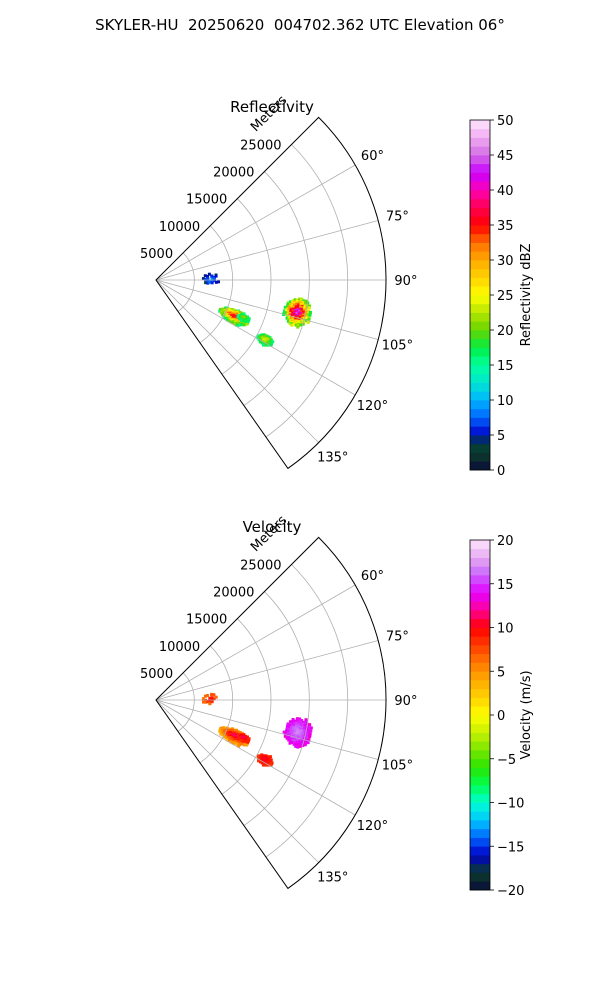  I want to click on reflectivity-colorbar-label: Reflectivity dBZ, so click(526, 295).